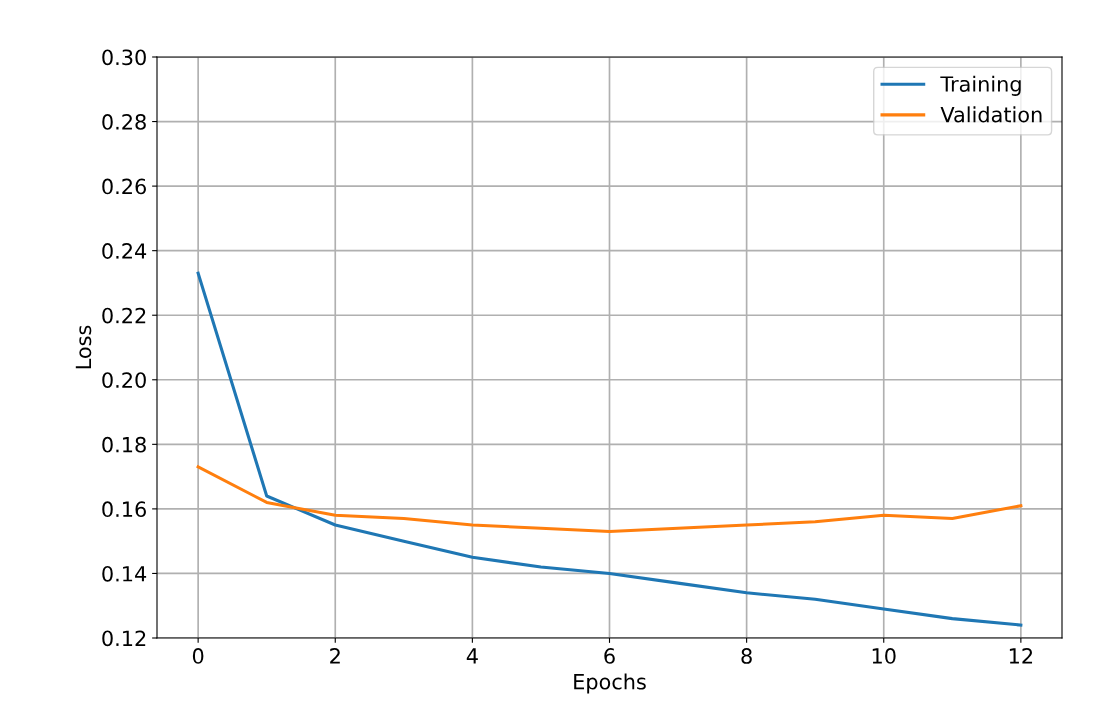  I want to click on x-tick-label: 6, so click(609, 656).